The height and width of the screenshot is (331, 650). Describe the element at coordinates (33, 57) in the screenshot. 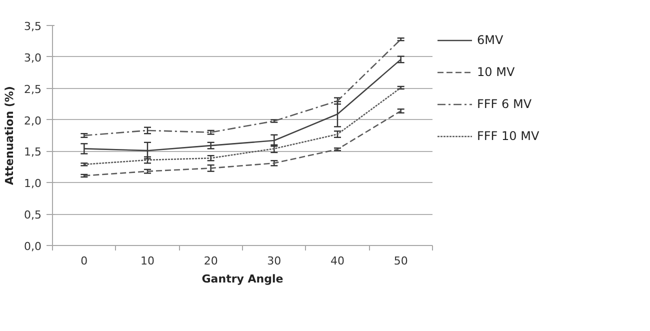

I see `y-tick-label: 3,0` at that location.